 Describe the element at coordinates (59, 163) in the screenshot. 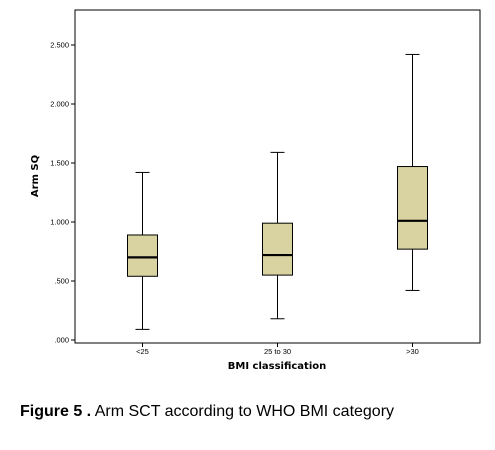

I see `y-tick-label: 1.500` at that location.